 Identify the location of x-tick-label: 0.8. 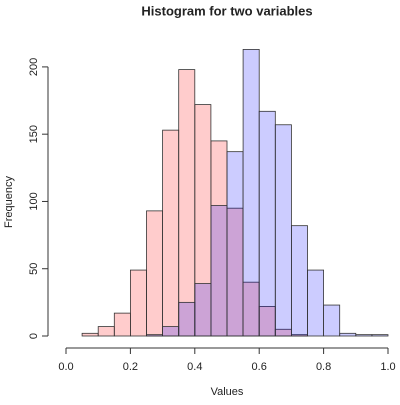
(323, 367).